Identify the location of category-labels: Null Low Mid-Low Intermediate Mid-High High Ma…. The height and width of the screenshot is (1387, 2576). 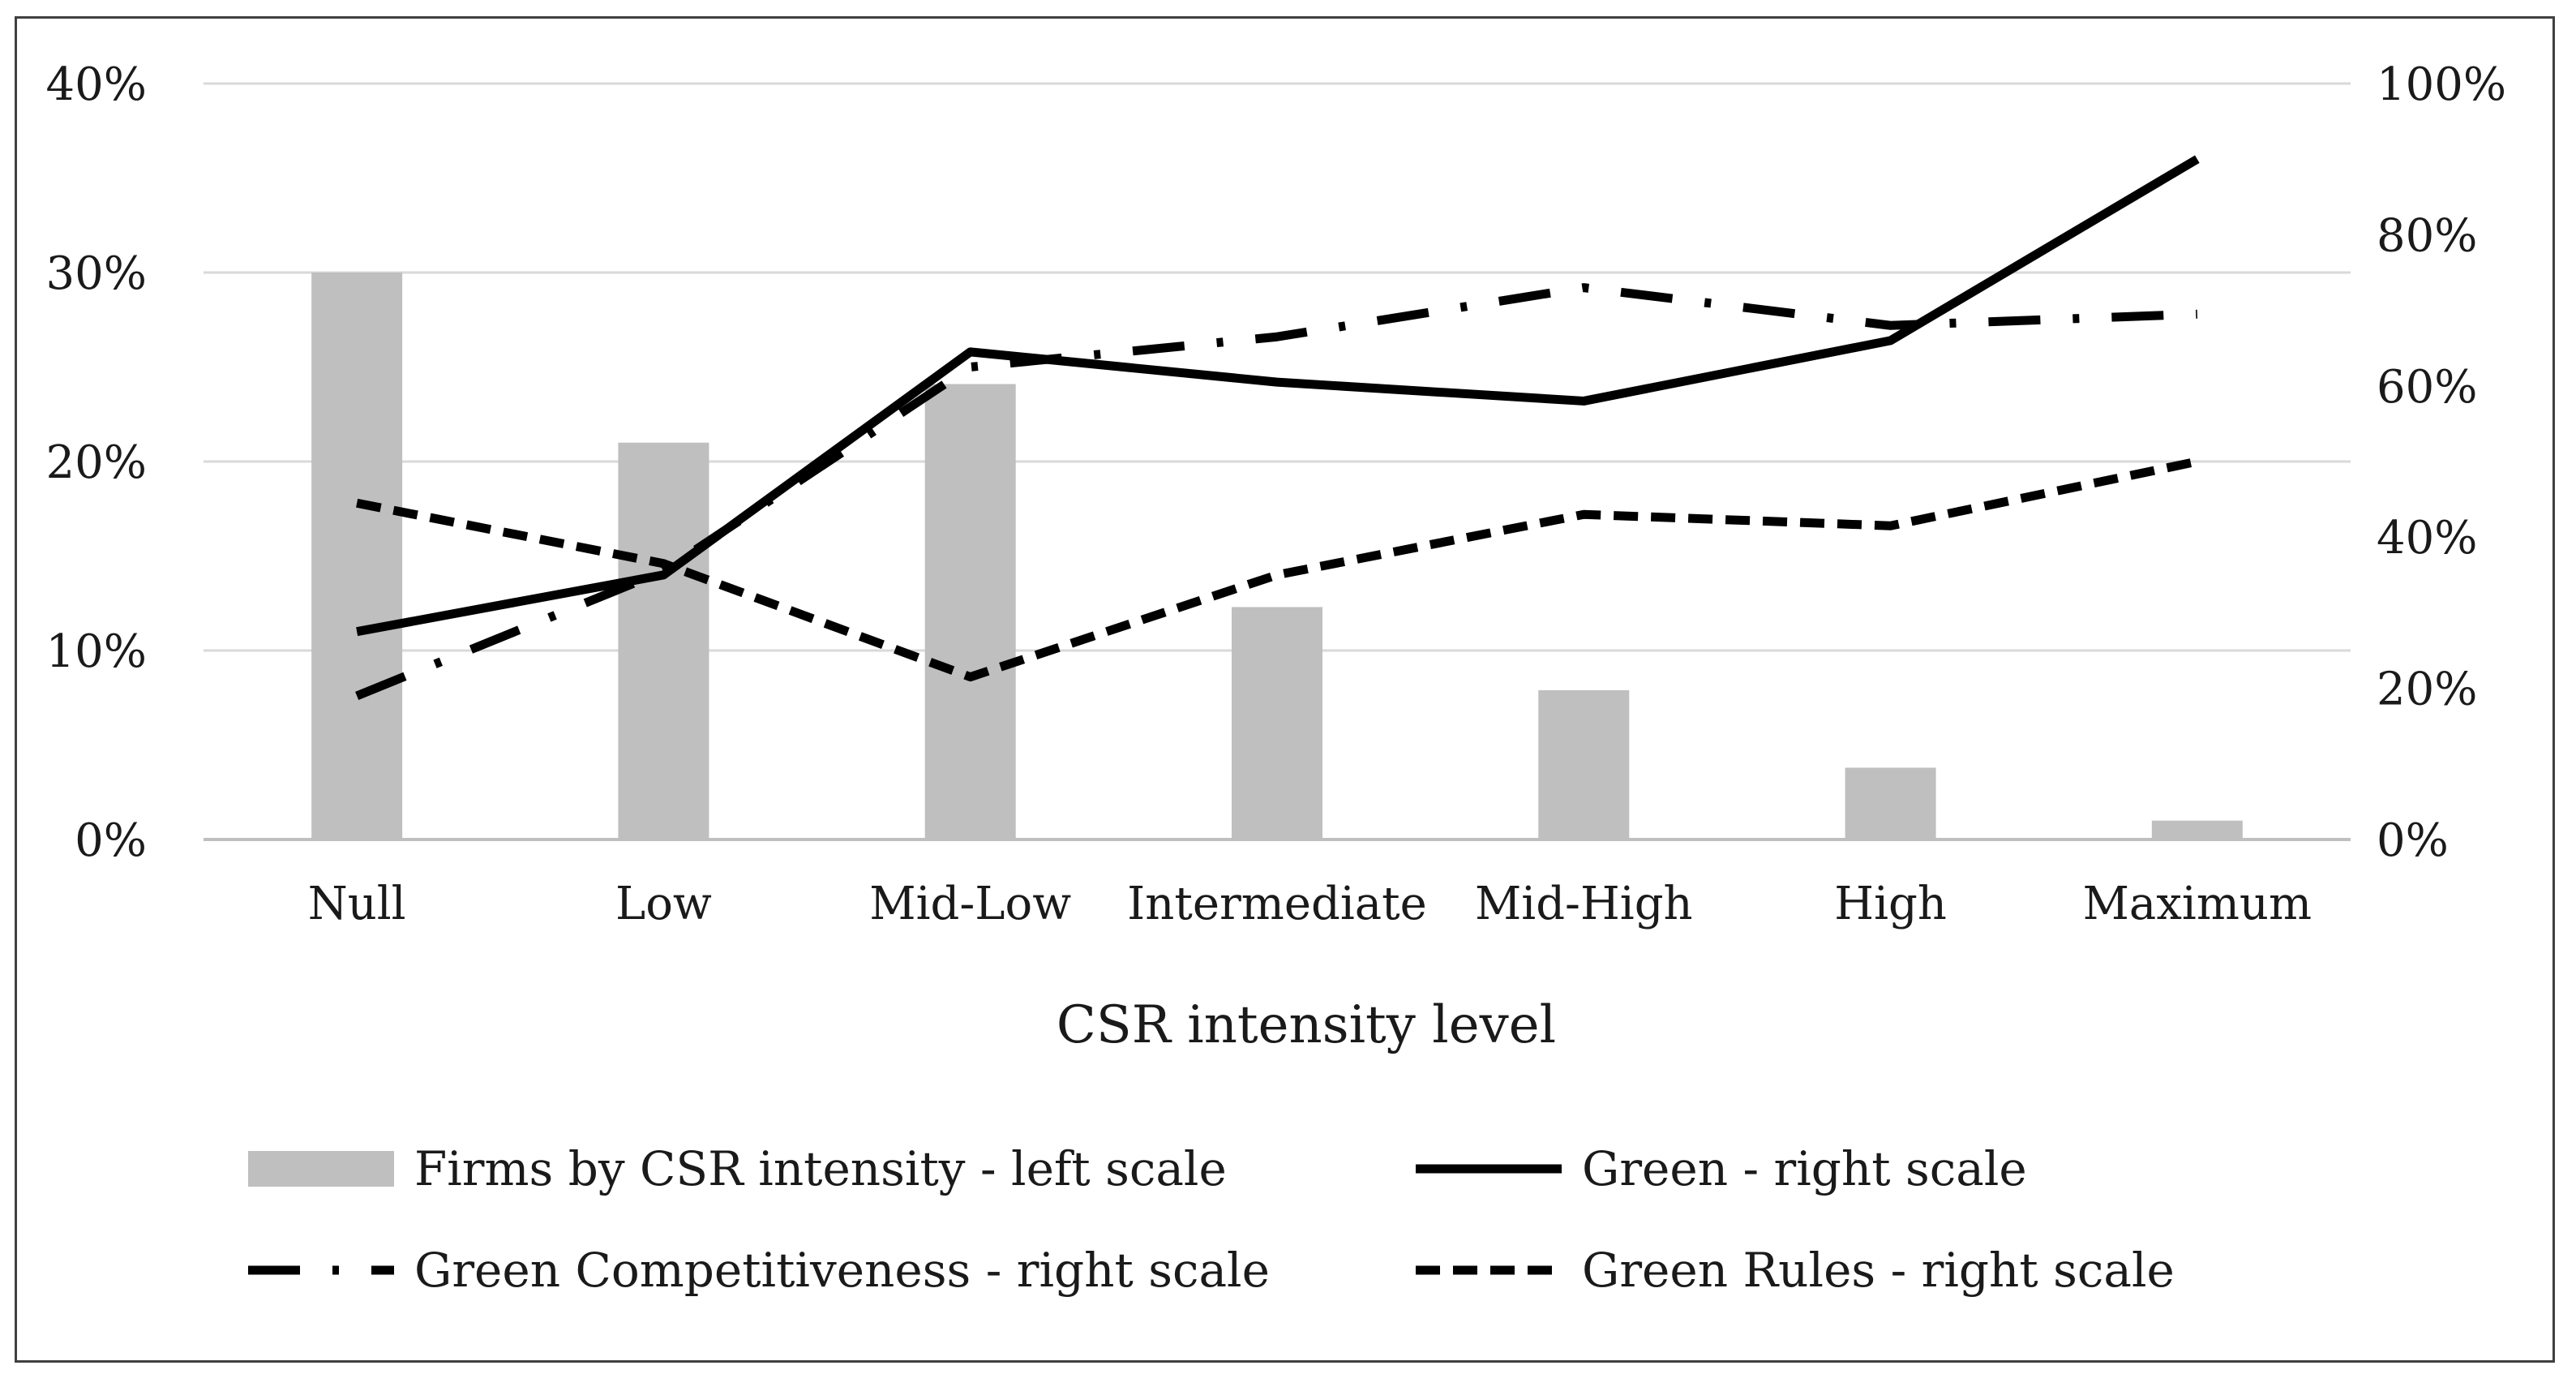
(1310, 904).